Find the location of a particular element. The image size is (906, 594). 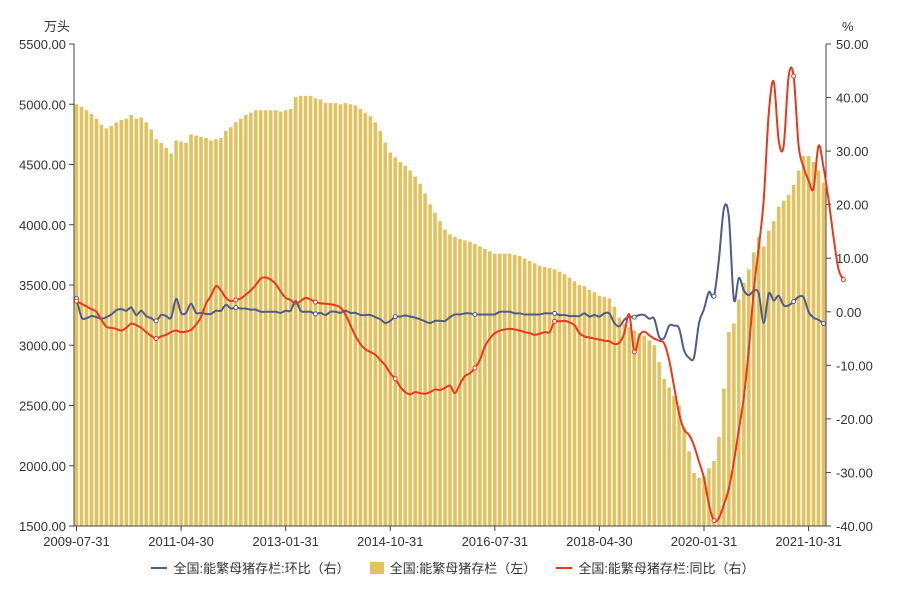

legend-swatch-yoy is located at coordinates (564, 567).